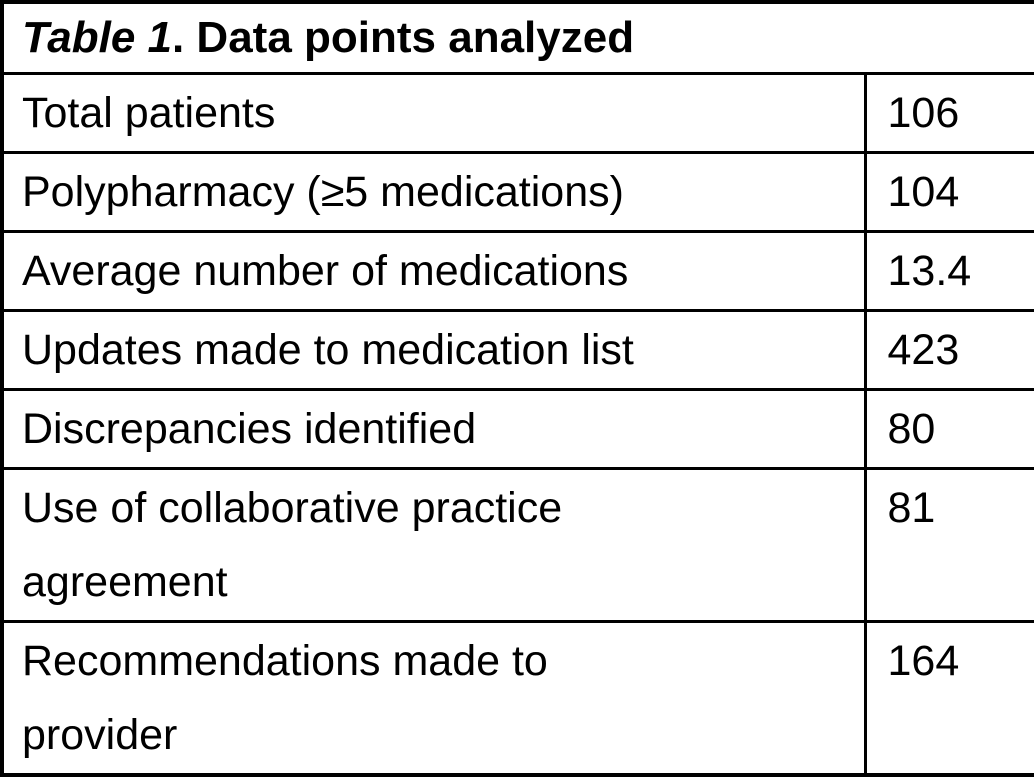 Image resolution: width=1034 pixels, height=777 pixels. I want to click on row-value: 13.4, so click(948, 271).